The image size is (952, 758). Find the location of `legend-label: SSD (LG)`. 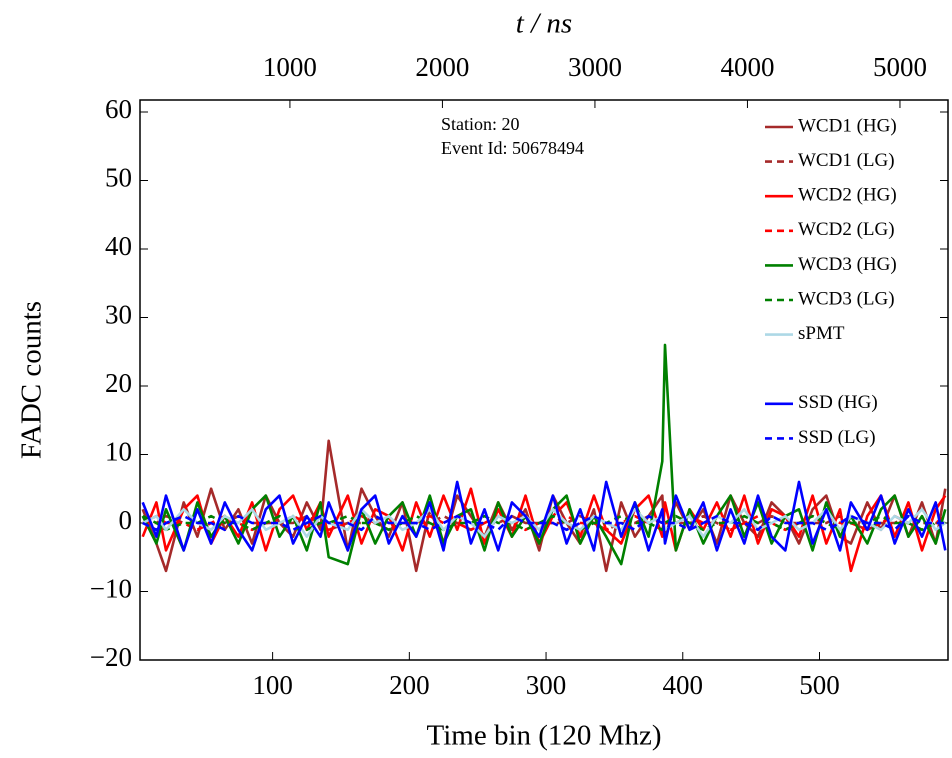

legend-label: SSD (LG) is located at coordinates (837, 437).